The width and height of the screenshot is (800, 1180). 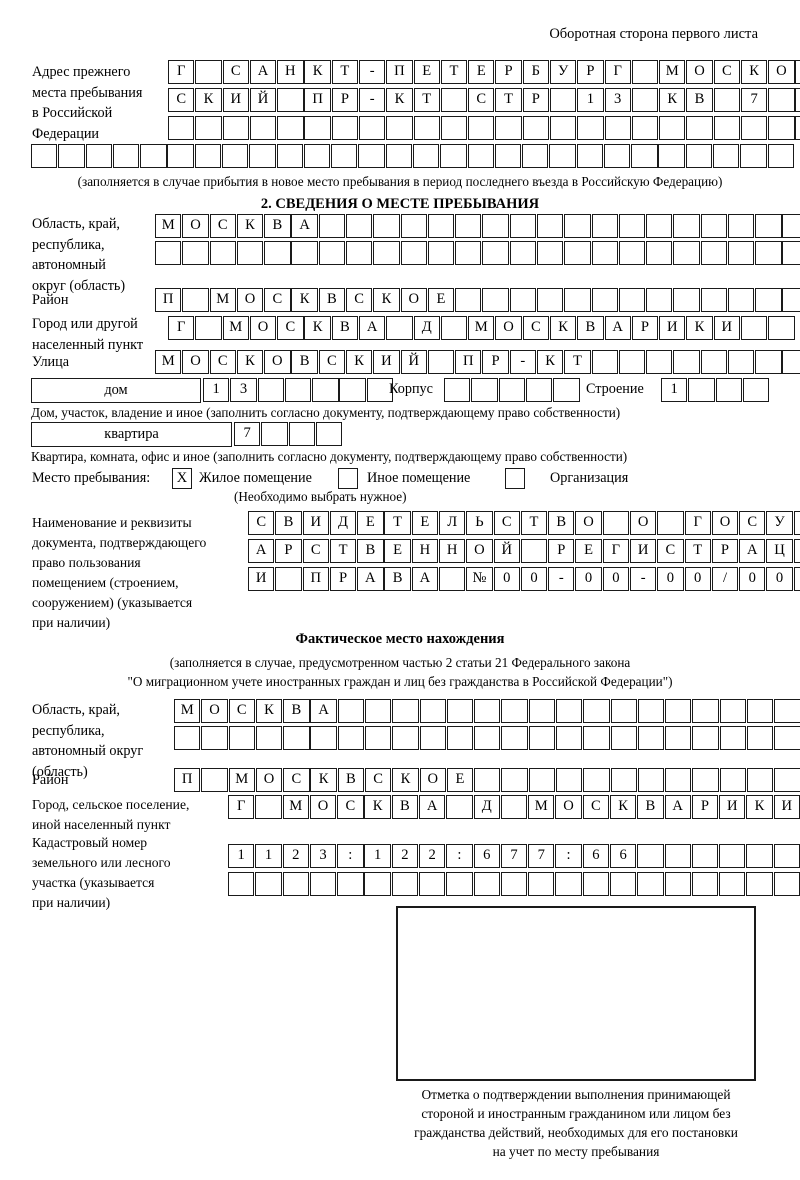 I want to click on char-cell: 1, so click(x=241, y=856).